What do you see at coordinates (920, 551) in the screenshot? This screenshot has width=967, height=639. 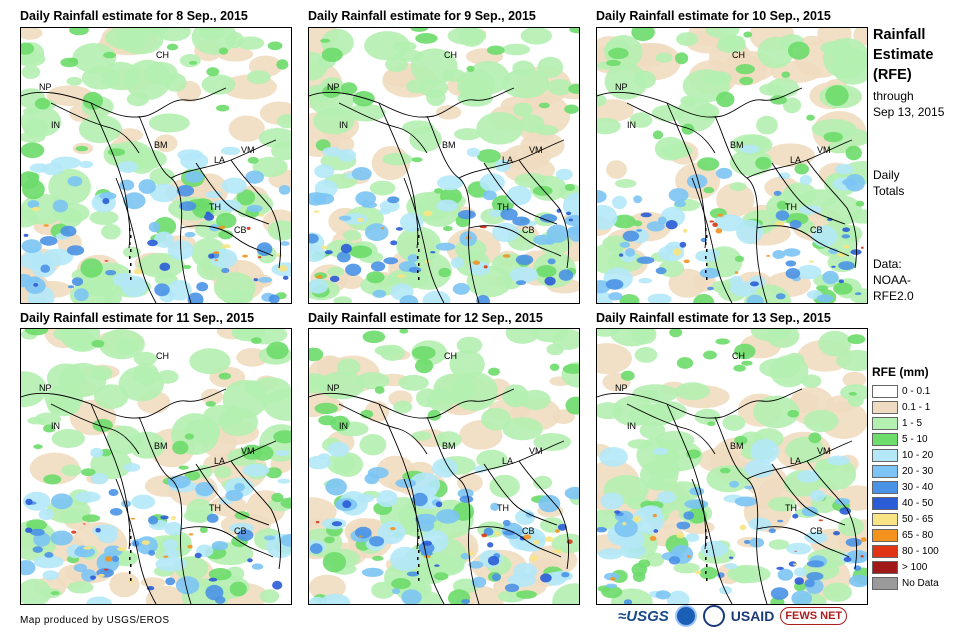 I see `legend-label: 80 - 100` at bounding box center [920, 551].